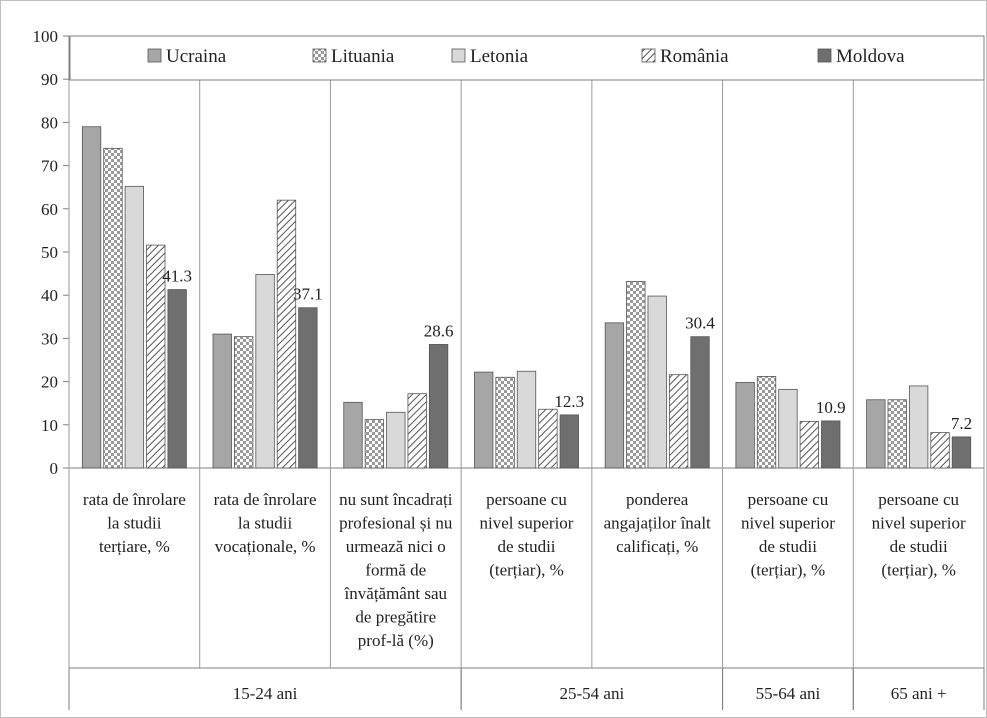  I want to click on category-label-line: terțiare, %, so click(134, 546).